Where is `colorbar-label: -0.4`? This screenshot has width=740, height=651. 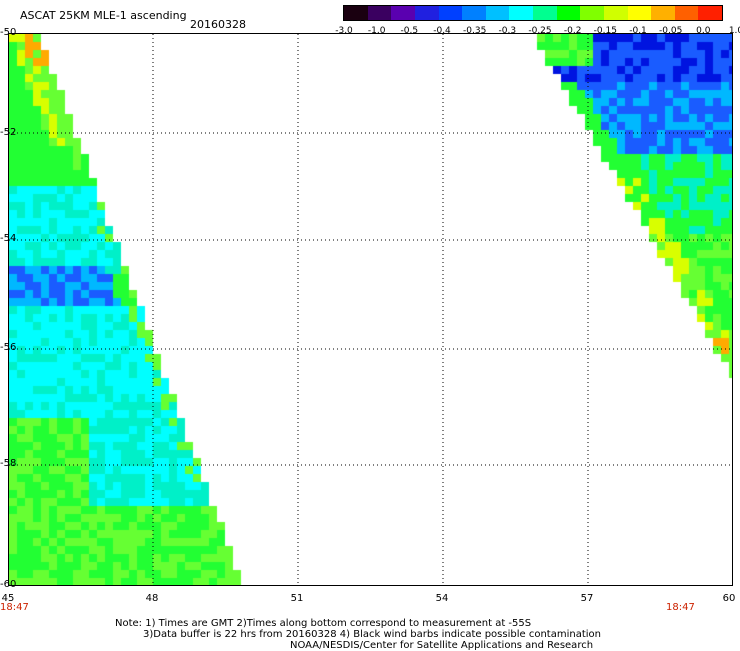 colorbar-label: -0.4 is located at coordinates (442, 31).